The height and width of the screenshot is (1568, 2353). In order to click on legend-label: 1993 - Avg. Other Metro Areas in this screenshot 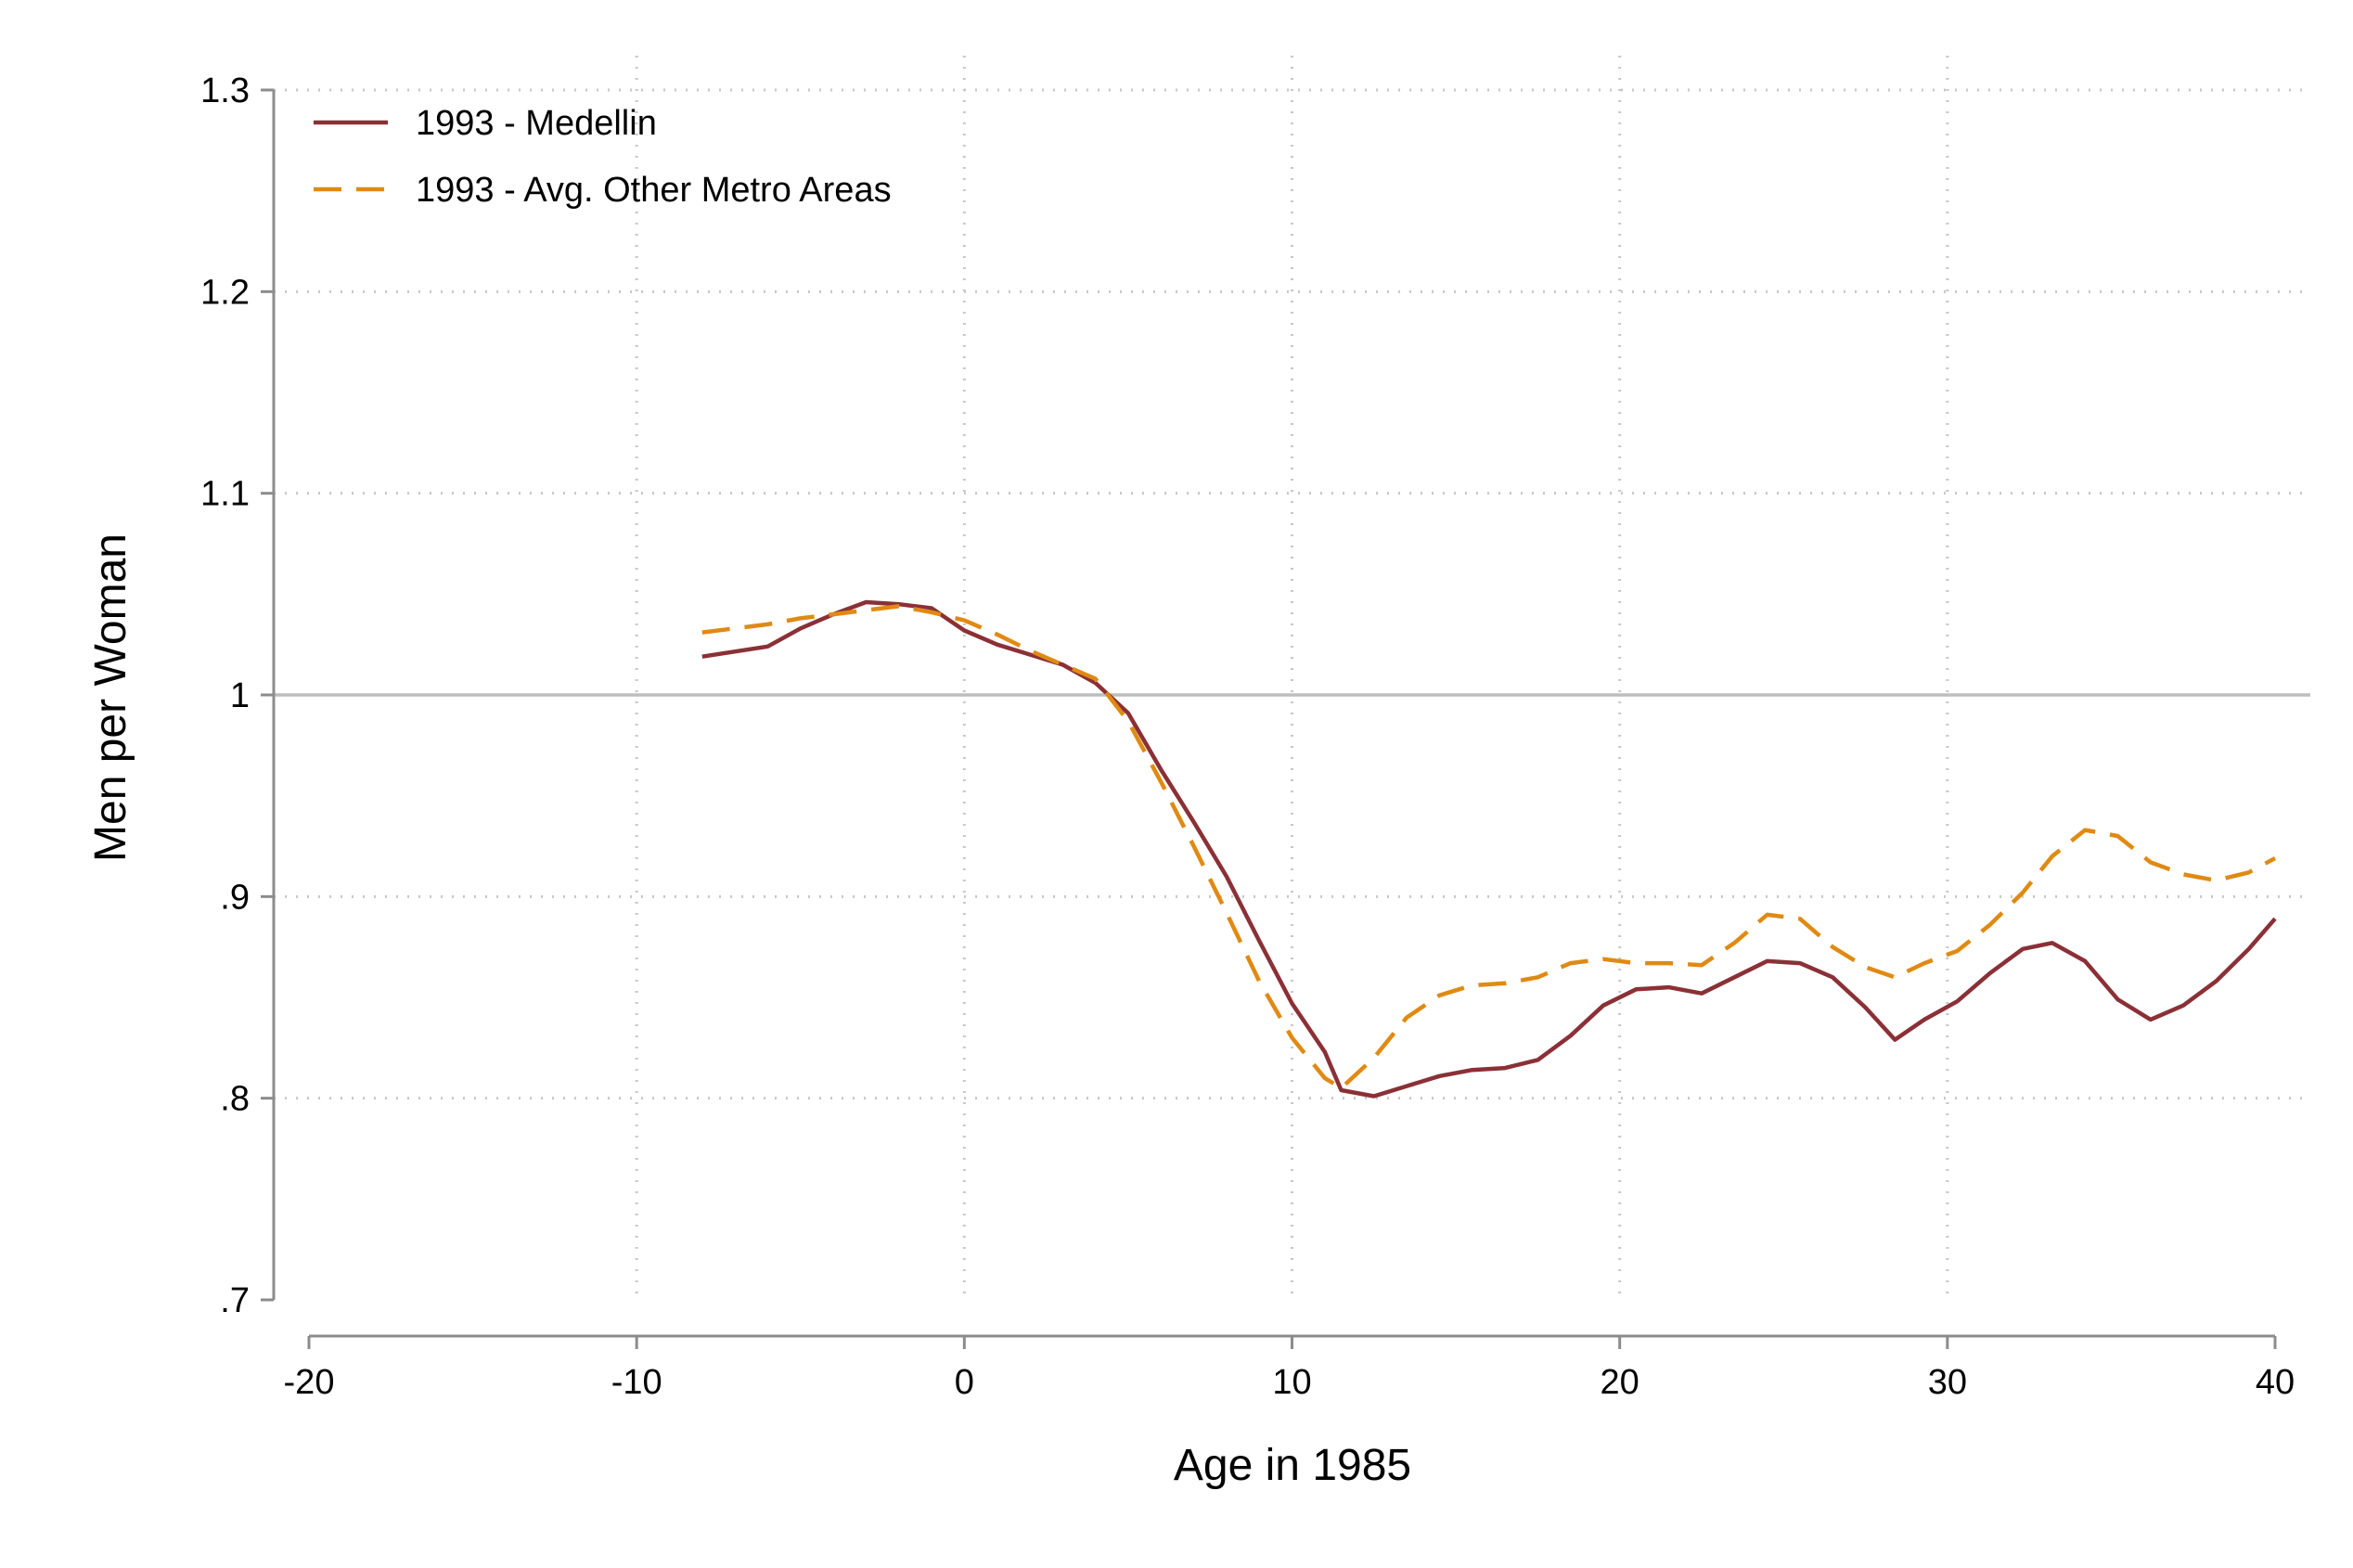, I will do `click(654, 191)`.